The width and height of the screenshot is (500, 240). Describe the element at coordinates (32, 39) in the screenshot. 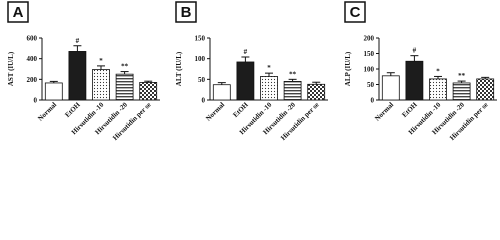

I see `y-tick-label: 600` at that location.